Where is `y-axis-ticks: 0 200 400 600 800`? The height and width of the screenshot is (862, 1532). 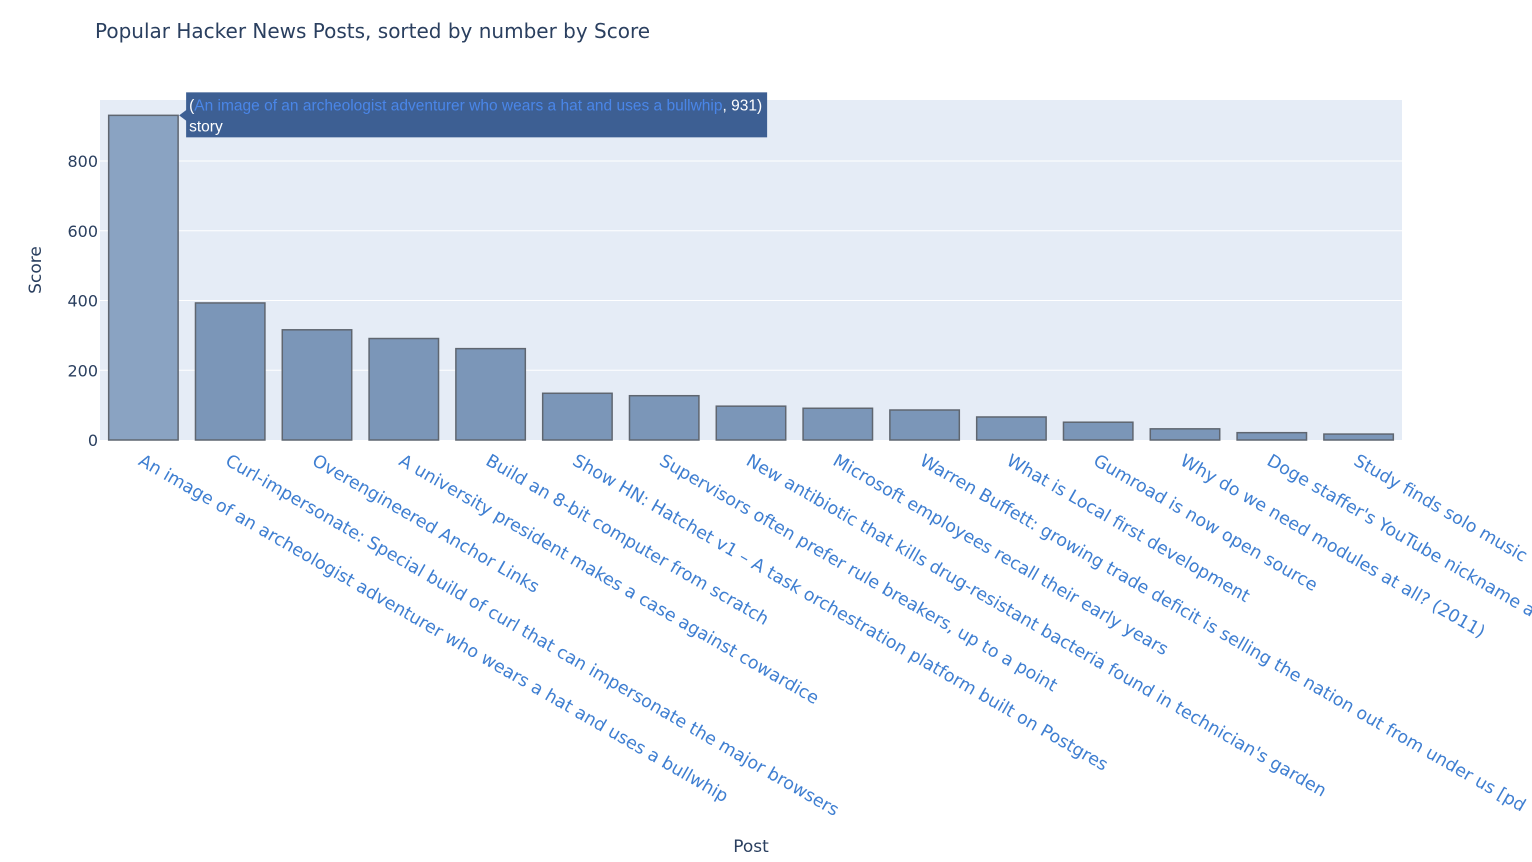 y-axis-ticks: 0 200 400 600 800 is located at coordinates (82, 301).